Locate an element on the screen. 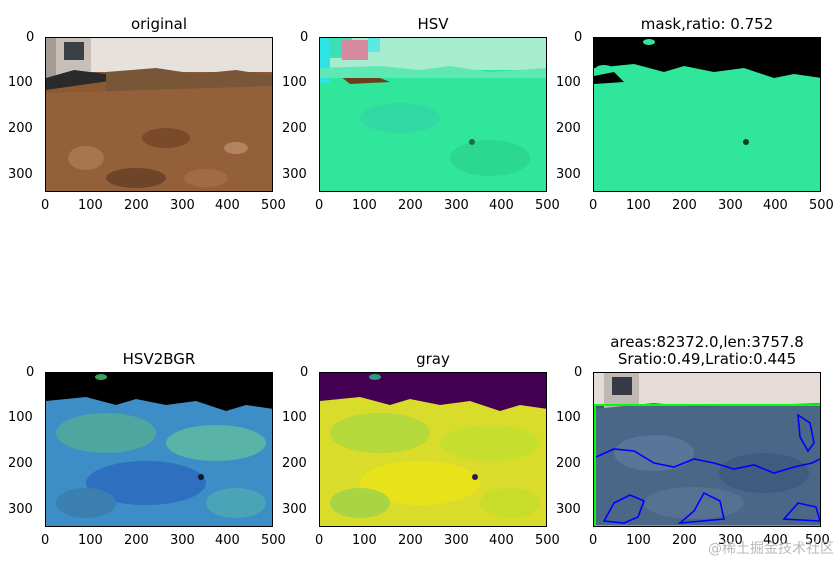 This screenshot has height=562, width=840. gray-image is located at coordinates (433, 449).